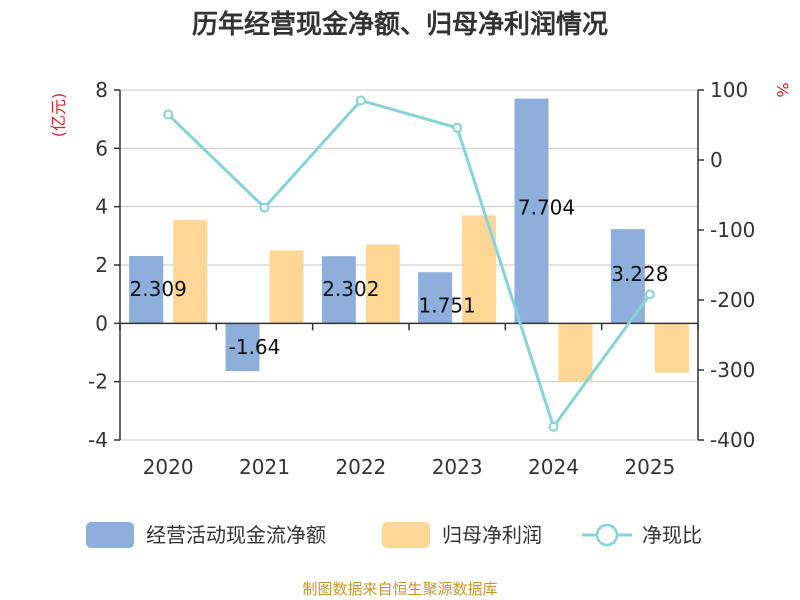 The image size is (800, 600). I want to click on x-tick-label-2022: 2022, so click(360, 467).